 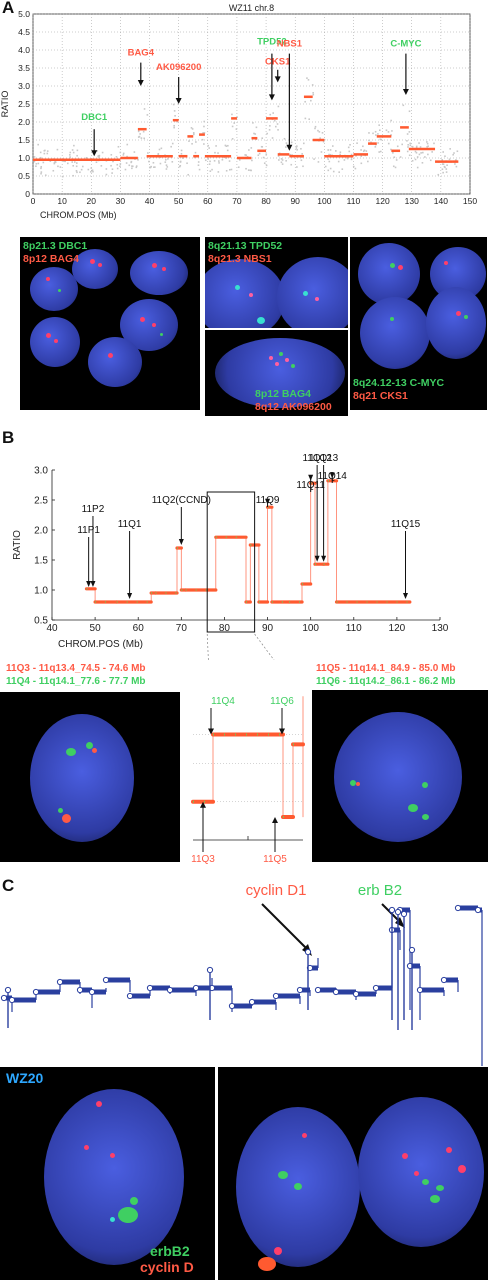 What do you see at coordinates (418, 323) in the screenshot?
I see `fish-photo-cmyc-cks1: 8q24.12-13 C-MYC 8q21 CKS1` at bounding box center [418, 323].